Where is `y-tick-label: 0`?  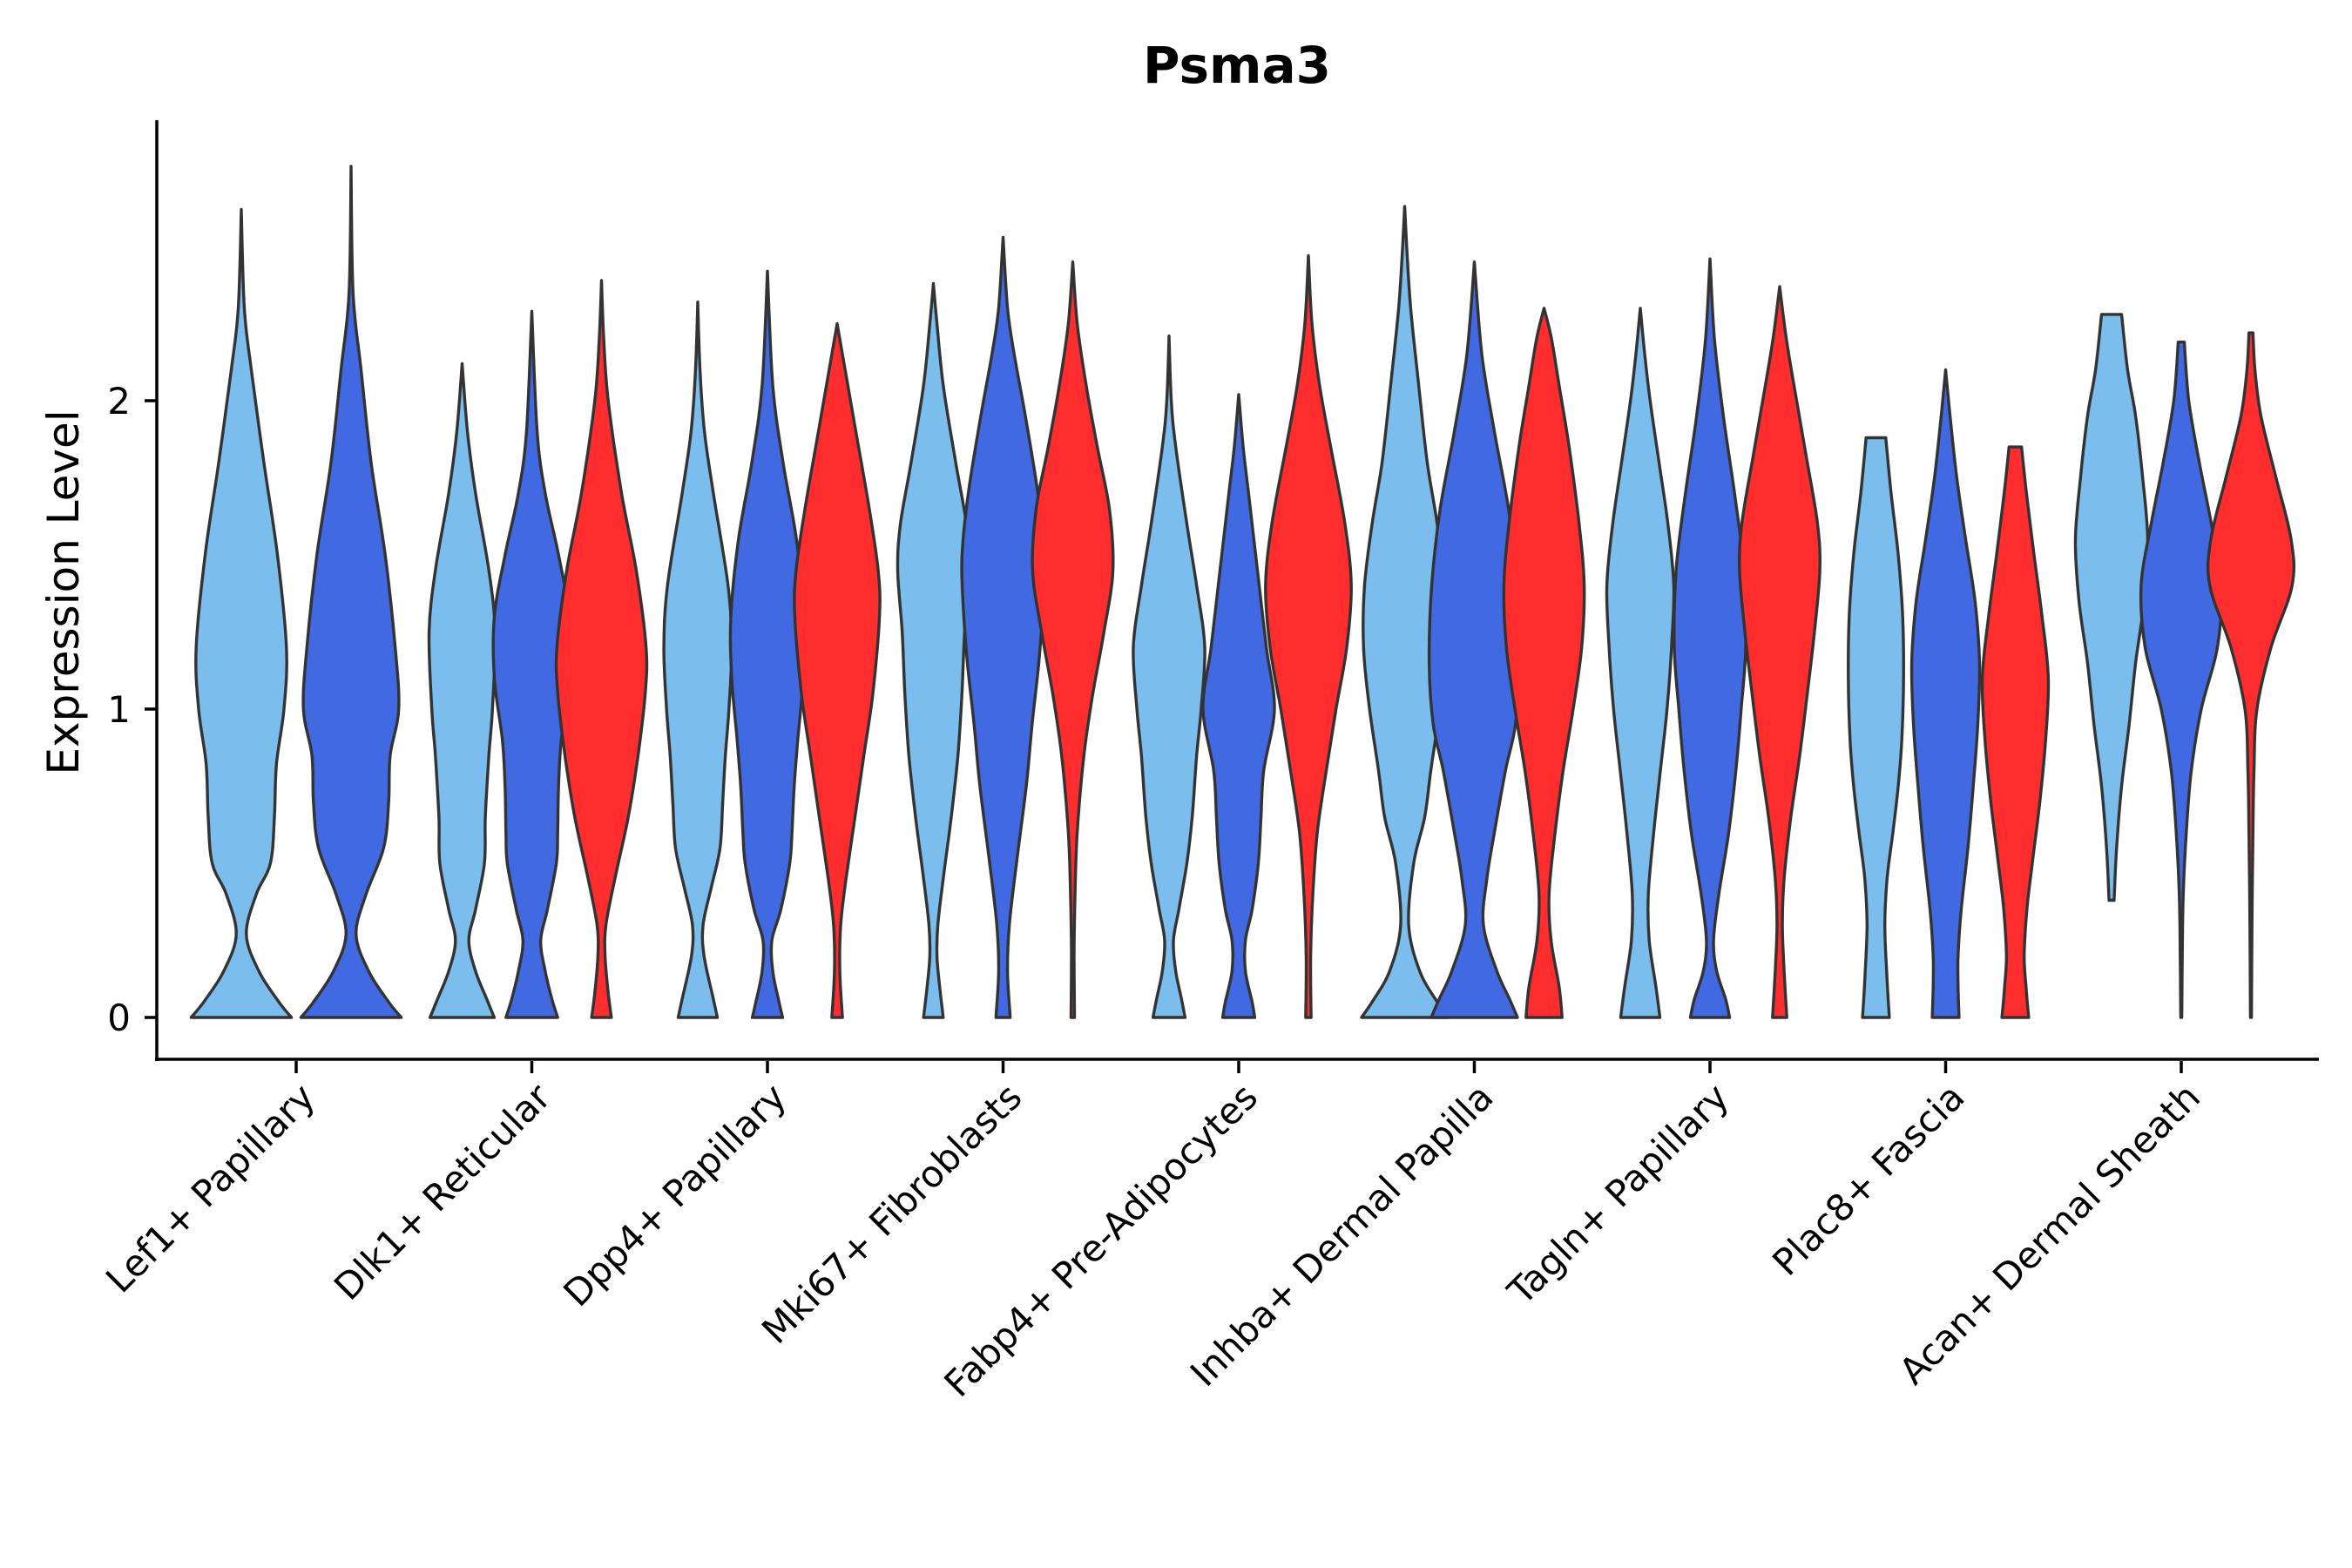
y-tick-label: 0 is located at coordinates (119, 1018).